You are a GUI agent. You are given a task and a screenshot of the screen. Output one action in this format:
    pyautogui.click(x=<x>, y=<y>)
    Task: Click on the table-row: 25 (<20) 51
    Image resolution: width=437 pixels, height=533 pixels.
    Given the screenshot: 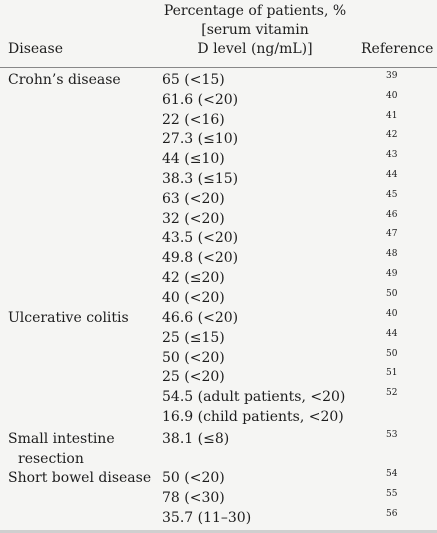 What is the action you would take?
    pyautogui.click(x=218, y=378)
    